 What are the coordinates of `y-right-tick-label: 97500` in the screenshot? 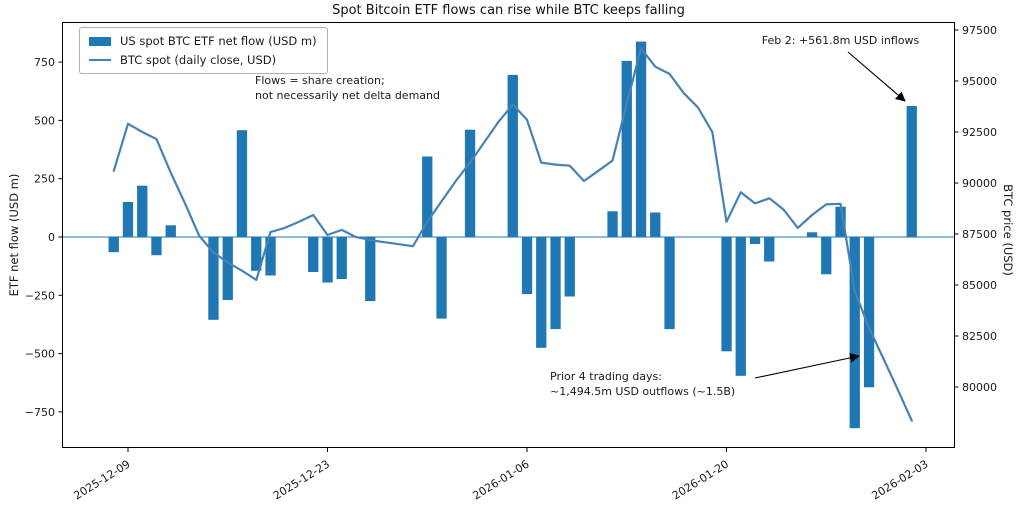 It's located at (979, 30).